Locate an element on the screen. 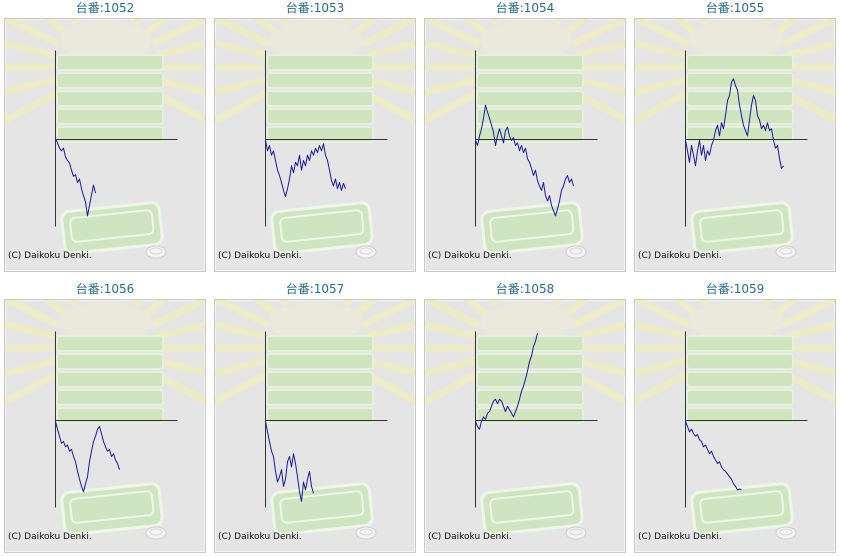  background-machine-illustration is located at coordinates (525, 139).